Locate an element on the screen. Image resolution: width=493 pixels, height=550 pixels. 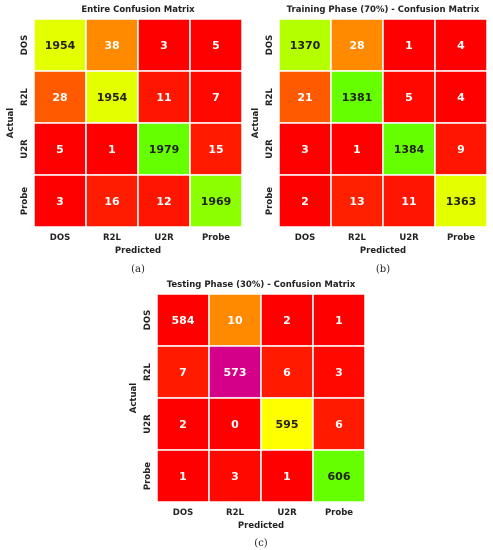
cell-value-label: 1363 is located at coordinates (461, 201).